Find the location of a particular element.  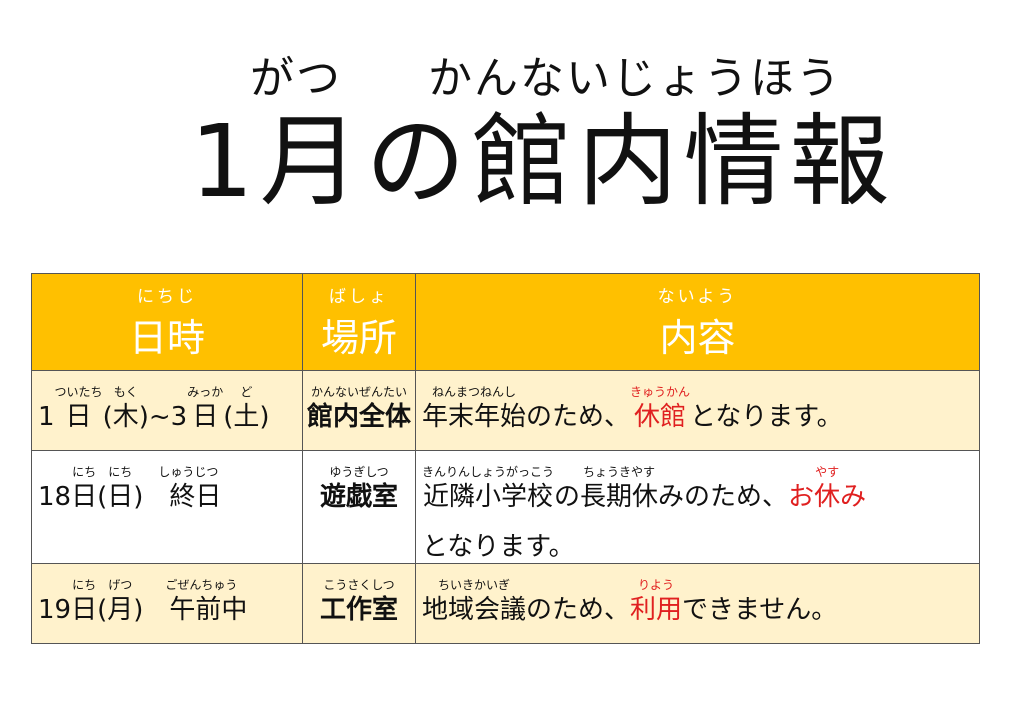

header-ruby: ないよう is located at coordinates (697, 297).